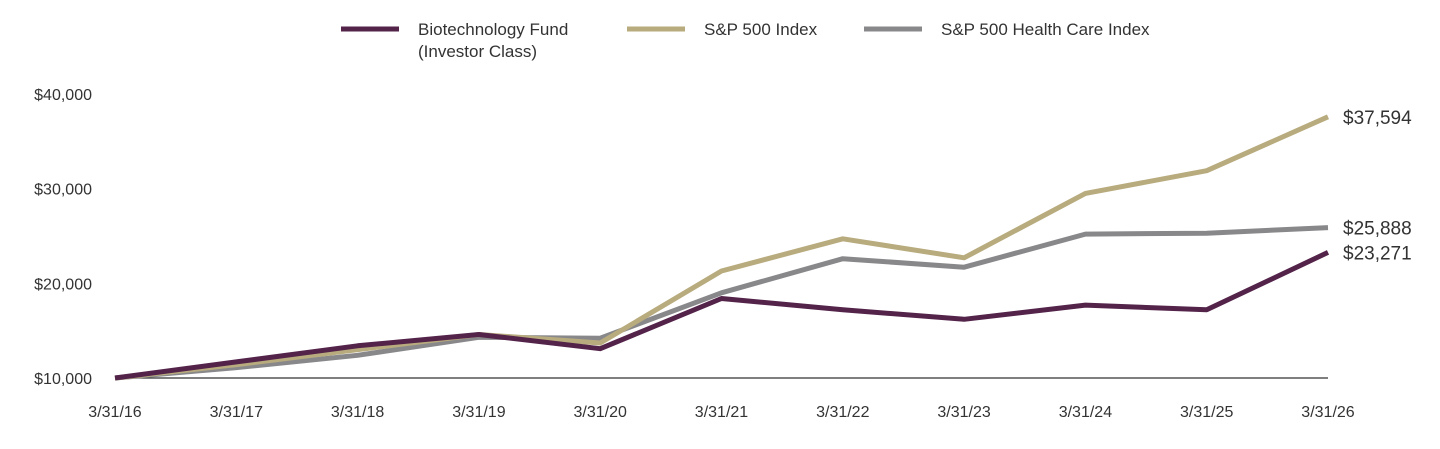  What do you see at coordinates (63, 190) in the screenshot?
I see `y-tick-label: $30,000` at bounding box center [63, 190].